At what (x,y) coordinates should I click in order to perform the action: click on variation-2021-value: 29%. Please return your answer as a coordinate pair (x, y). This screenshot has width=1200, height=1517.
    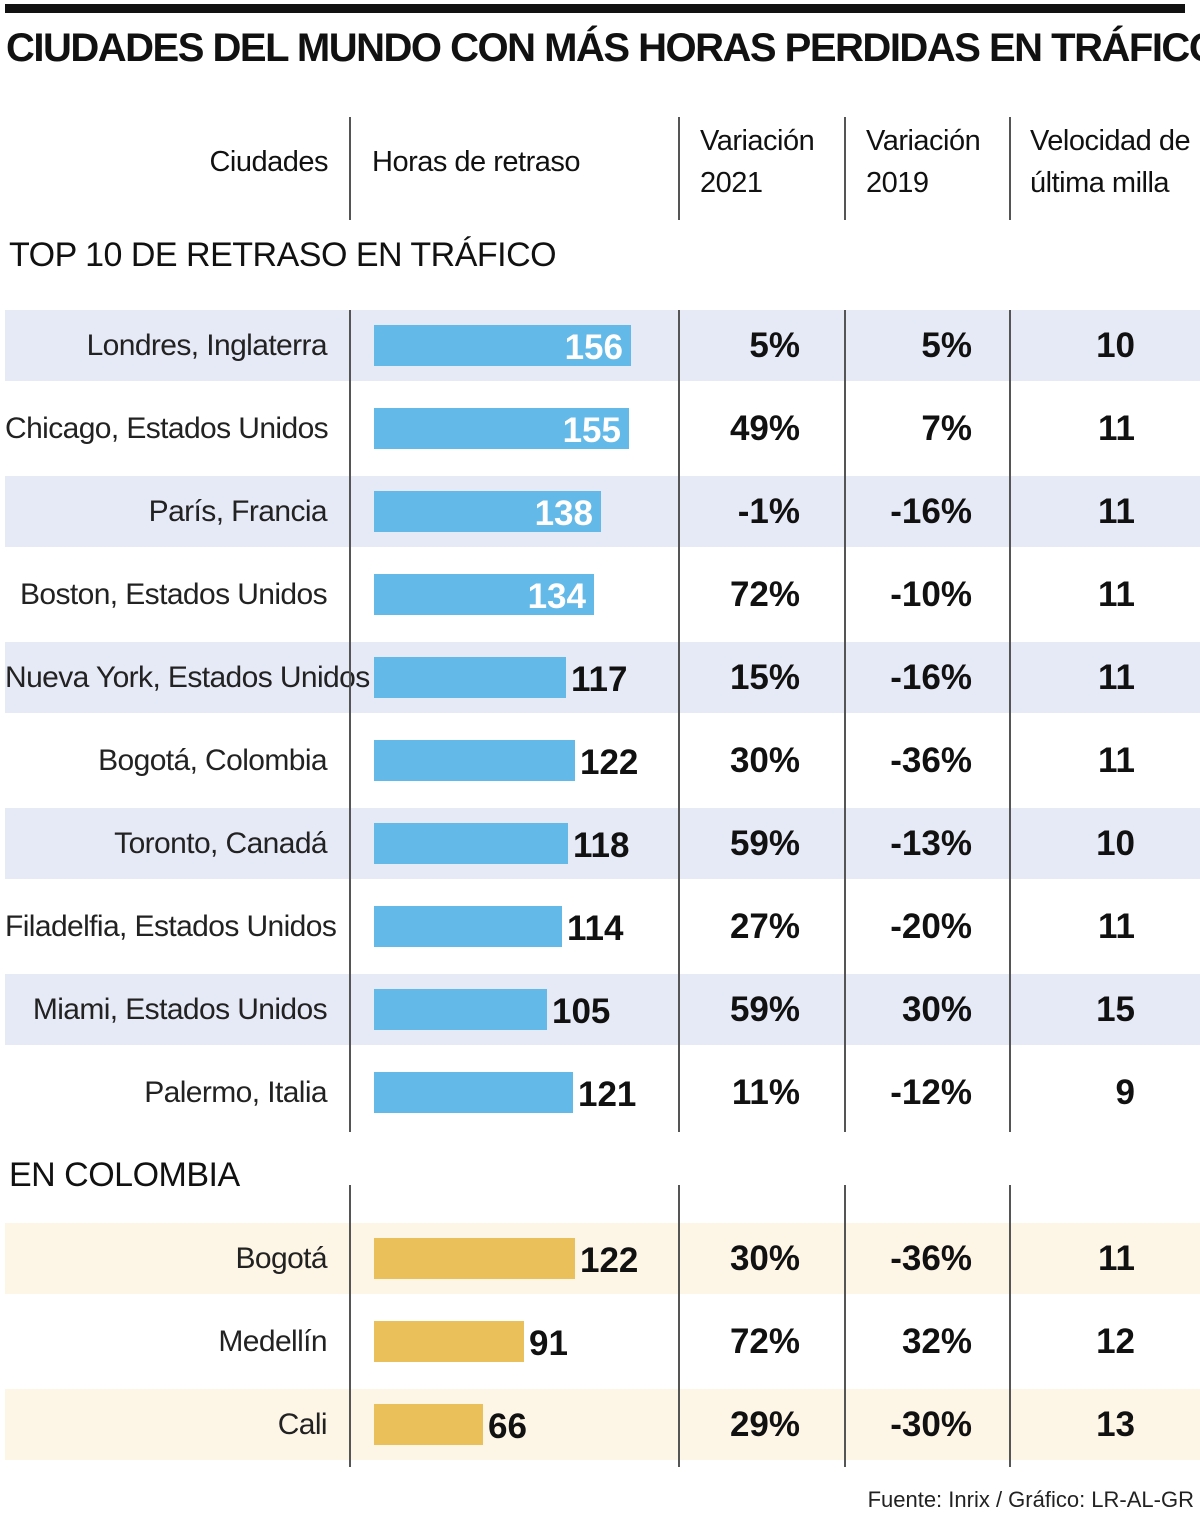
    Looking at the image, I should click on (764, 1424).